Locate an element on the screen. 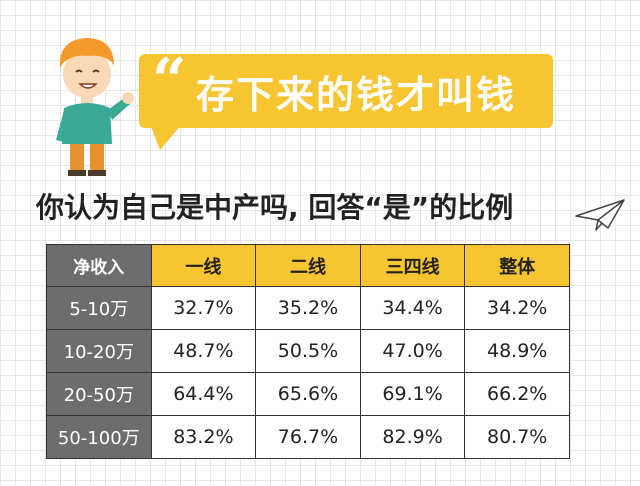  corner-header: 净收入 is located at coordinates (99, 265).